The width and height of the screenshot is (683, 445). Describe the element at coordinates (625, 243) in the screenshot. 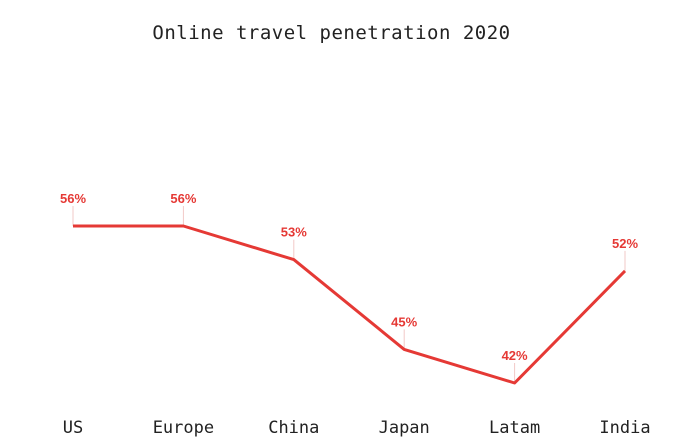

I see `data-label: 52%` at that location.